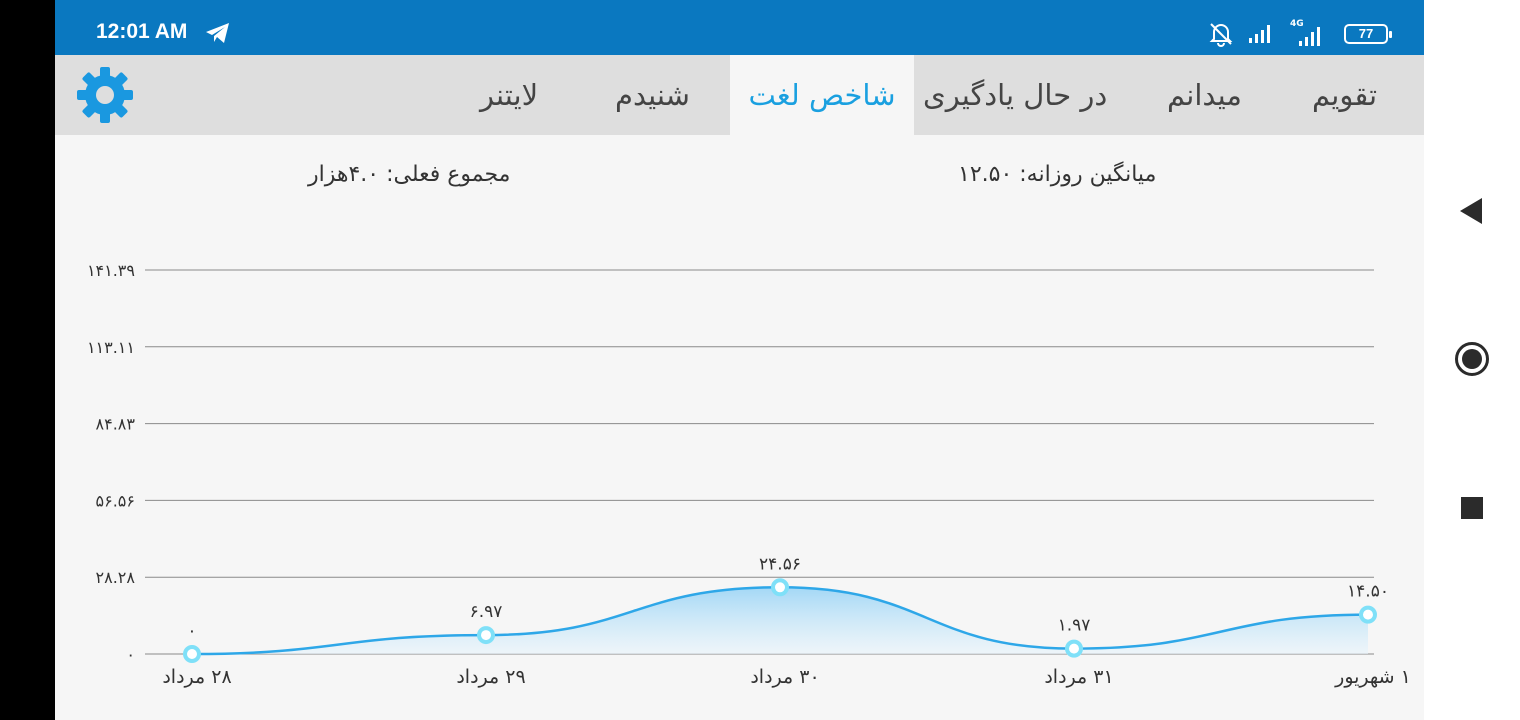 This screenshot has height=720, width=1520. Describe the element at coordinates (217, 33) in the screenshot. I see `telegram-icon` at that location.